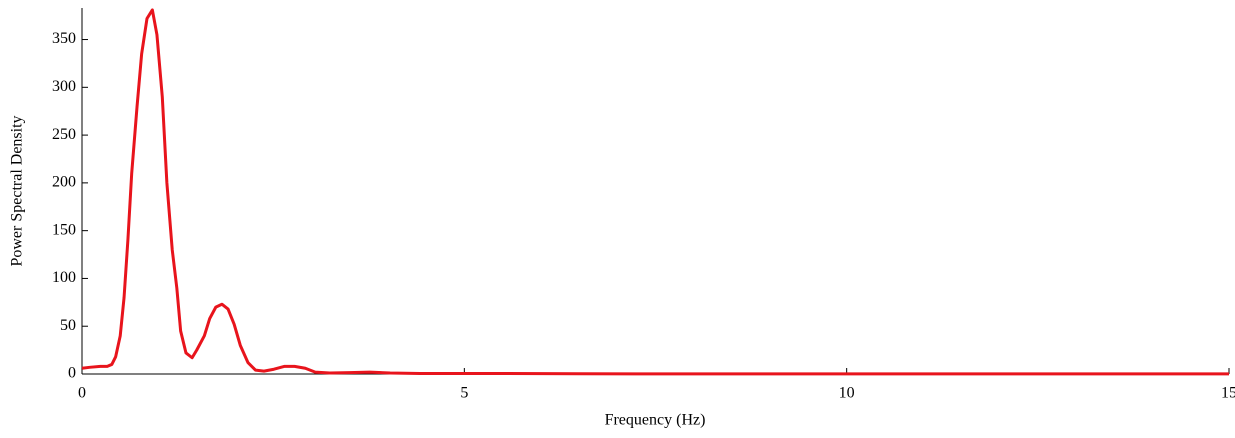 The height and width of the screenshot is (438, 1235). Describe the element at coordinates (464, 393) in the screenshot. I see `x-tick-label: 5` at that location.